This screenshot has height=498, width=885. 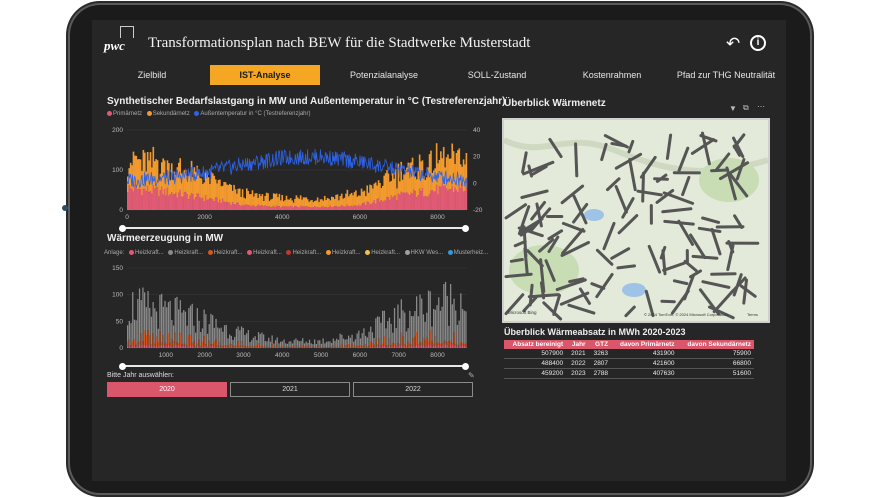 I want to click on expand-icon: ⧉, so click(x=746, y=107).